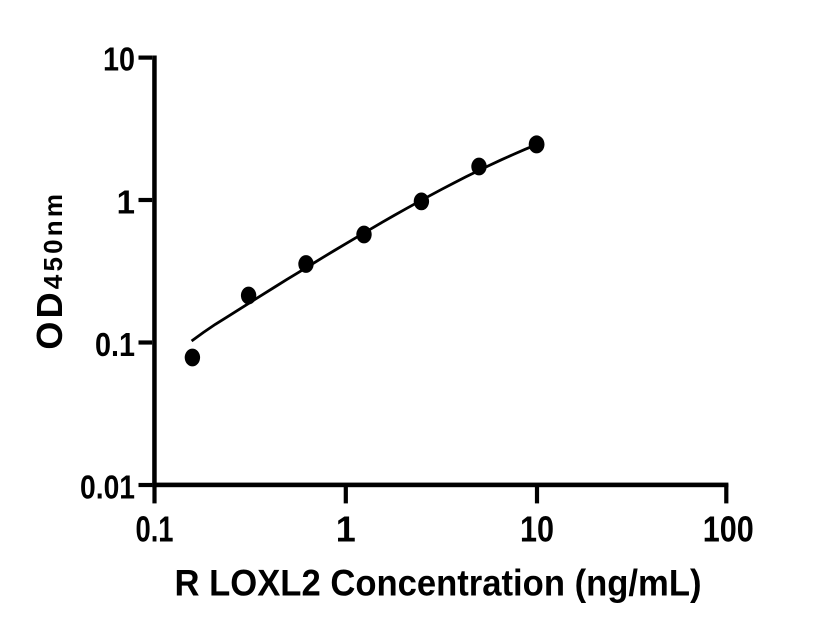  I want to click on svg-text: R LOXL2 Concentration (ng/mL), so click(438, 582).